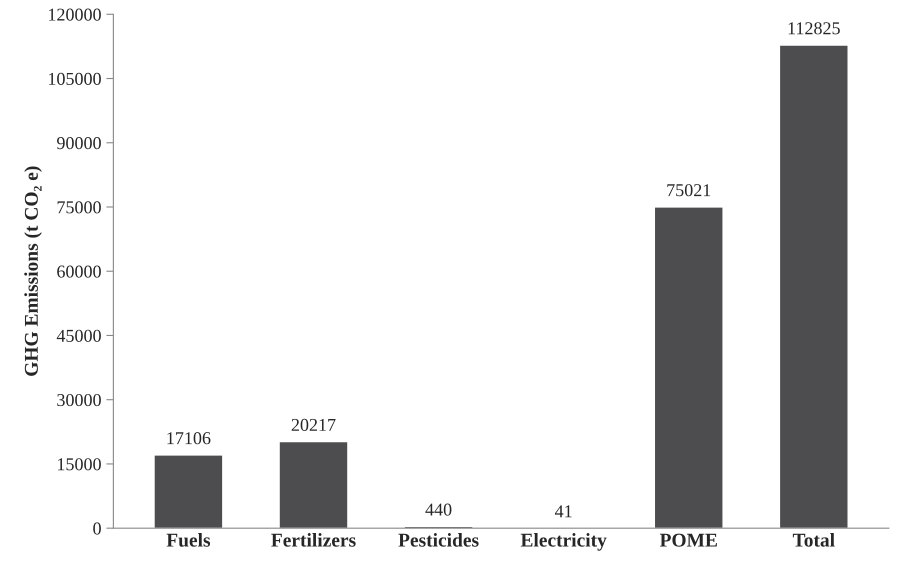 This screenshot has width=907, height=571. Describe the element at coordinates (188, 540) in the screenshot. I see `x-tick-label: Fuels` at that location.